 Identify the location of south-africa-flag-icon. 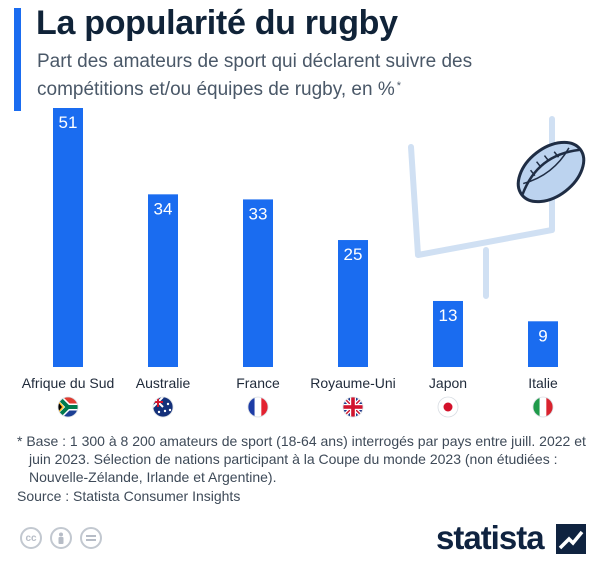
(68, 407).